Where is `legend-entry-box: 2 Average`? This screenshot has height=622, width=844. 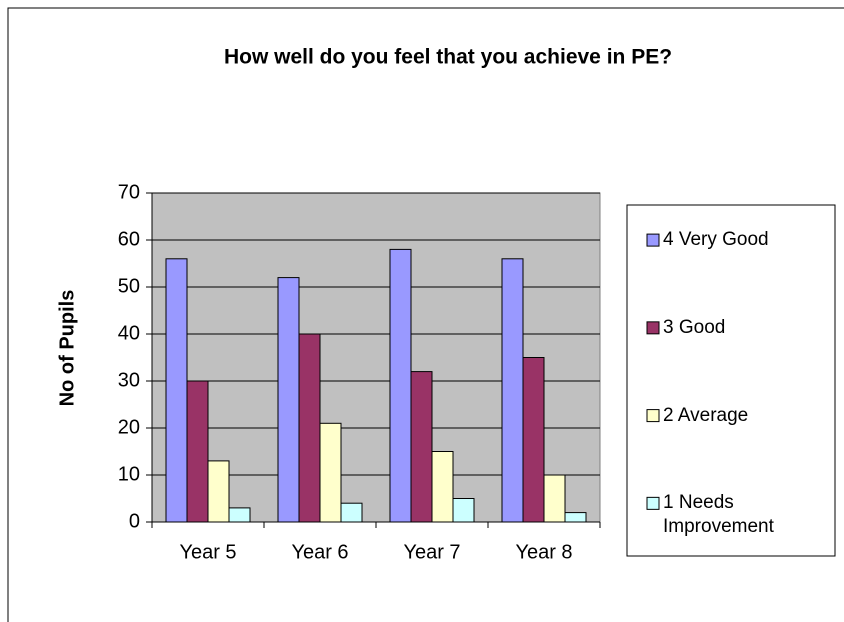
legend-entry-box: 2 Average is located at coordinates (706, 415).